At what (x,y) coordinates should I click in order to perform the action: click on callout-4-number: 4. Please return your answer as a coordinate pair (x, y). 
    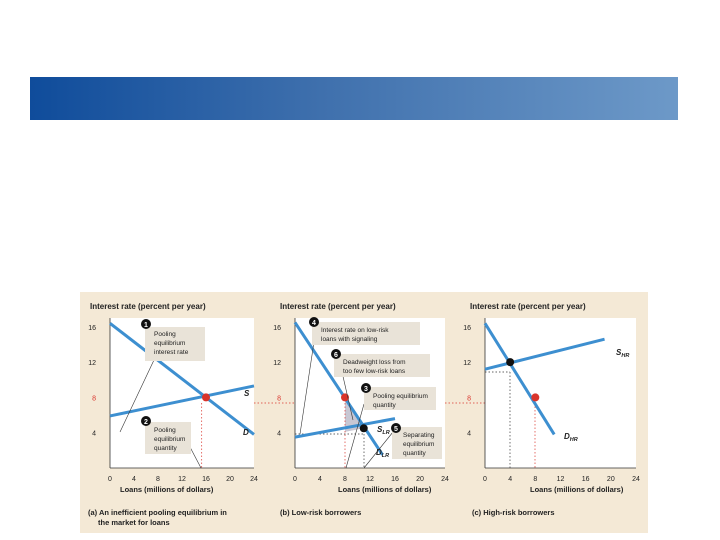
    Looking at the image, I should click on (314, 323).